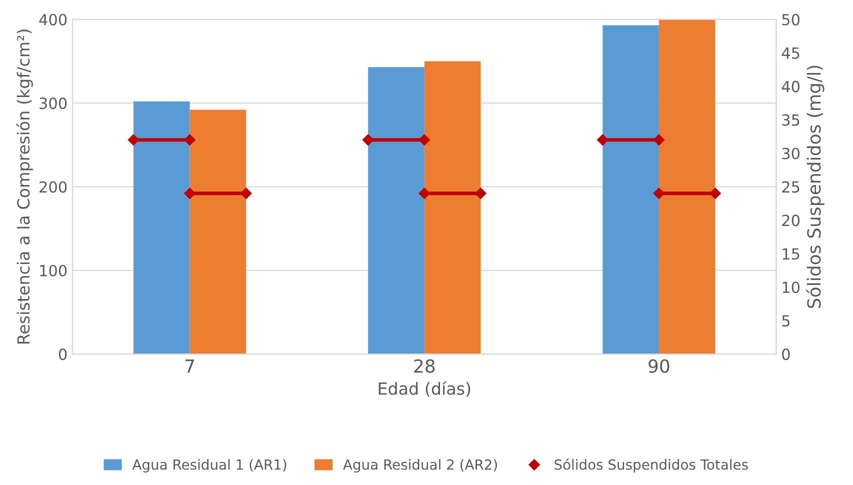 The image size is (853, 485). Describe the element at coordinates (791, 220) in the screenshot. I see `y2-tick-label: 20` at that location.